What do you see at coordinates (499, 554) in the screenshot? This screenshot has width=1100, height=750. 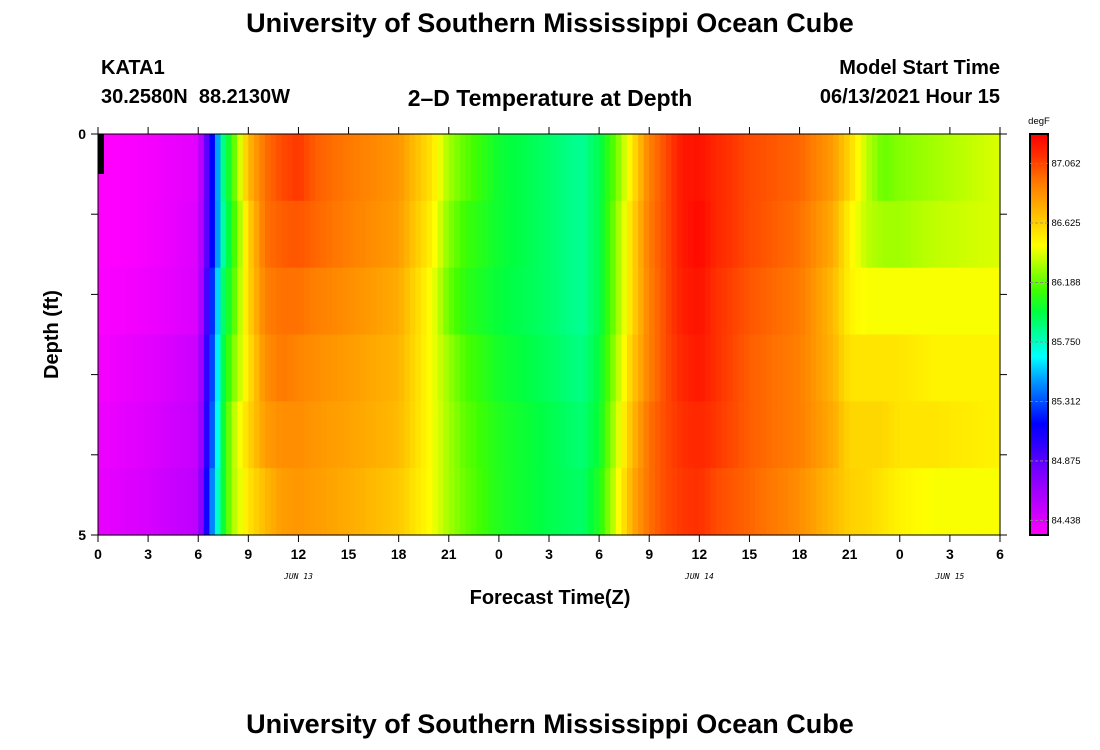 I see `x-tick-label: 0` at bounding box center [499, 554].